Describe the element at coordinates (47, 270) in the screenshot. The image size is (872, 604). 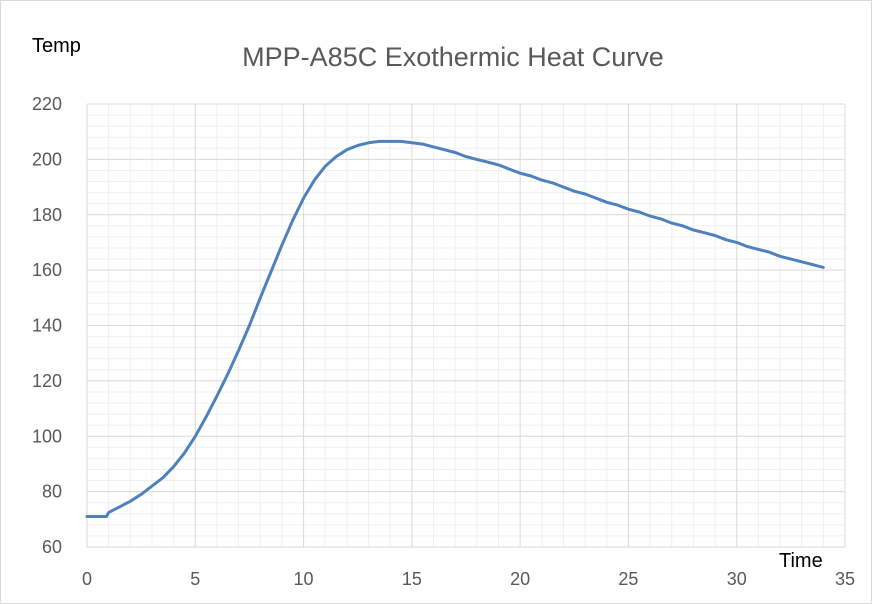
I see `y-tick-label: 160` at that location.